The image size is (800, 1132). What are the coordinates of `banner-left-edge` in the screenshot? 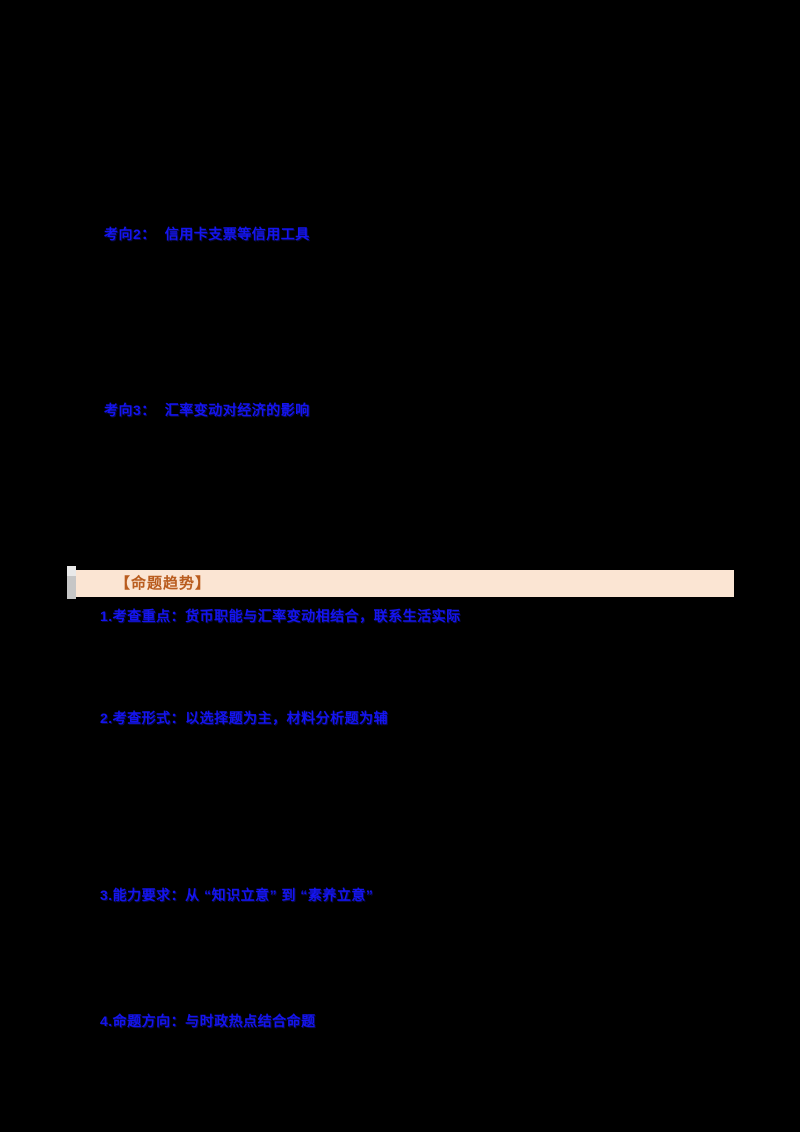 It's located at (71, 582).